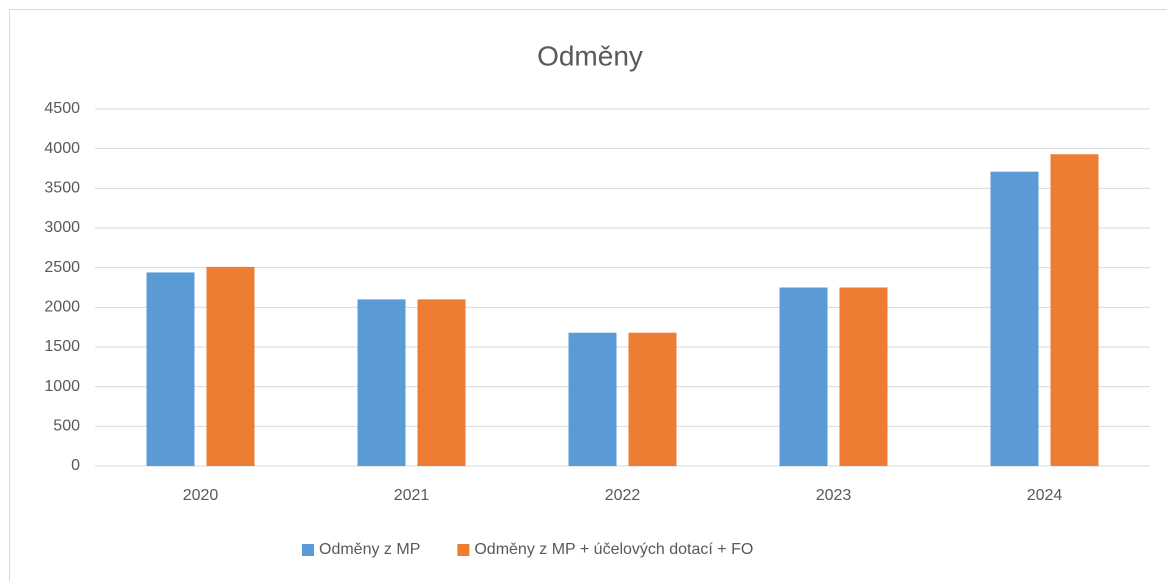  What do you see at coordinates (613, 549) in the screenshot?
I see `legend-label: Odměny z MP + účelových dotací + FO` at bounding box center [613, 549].